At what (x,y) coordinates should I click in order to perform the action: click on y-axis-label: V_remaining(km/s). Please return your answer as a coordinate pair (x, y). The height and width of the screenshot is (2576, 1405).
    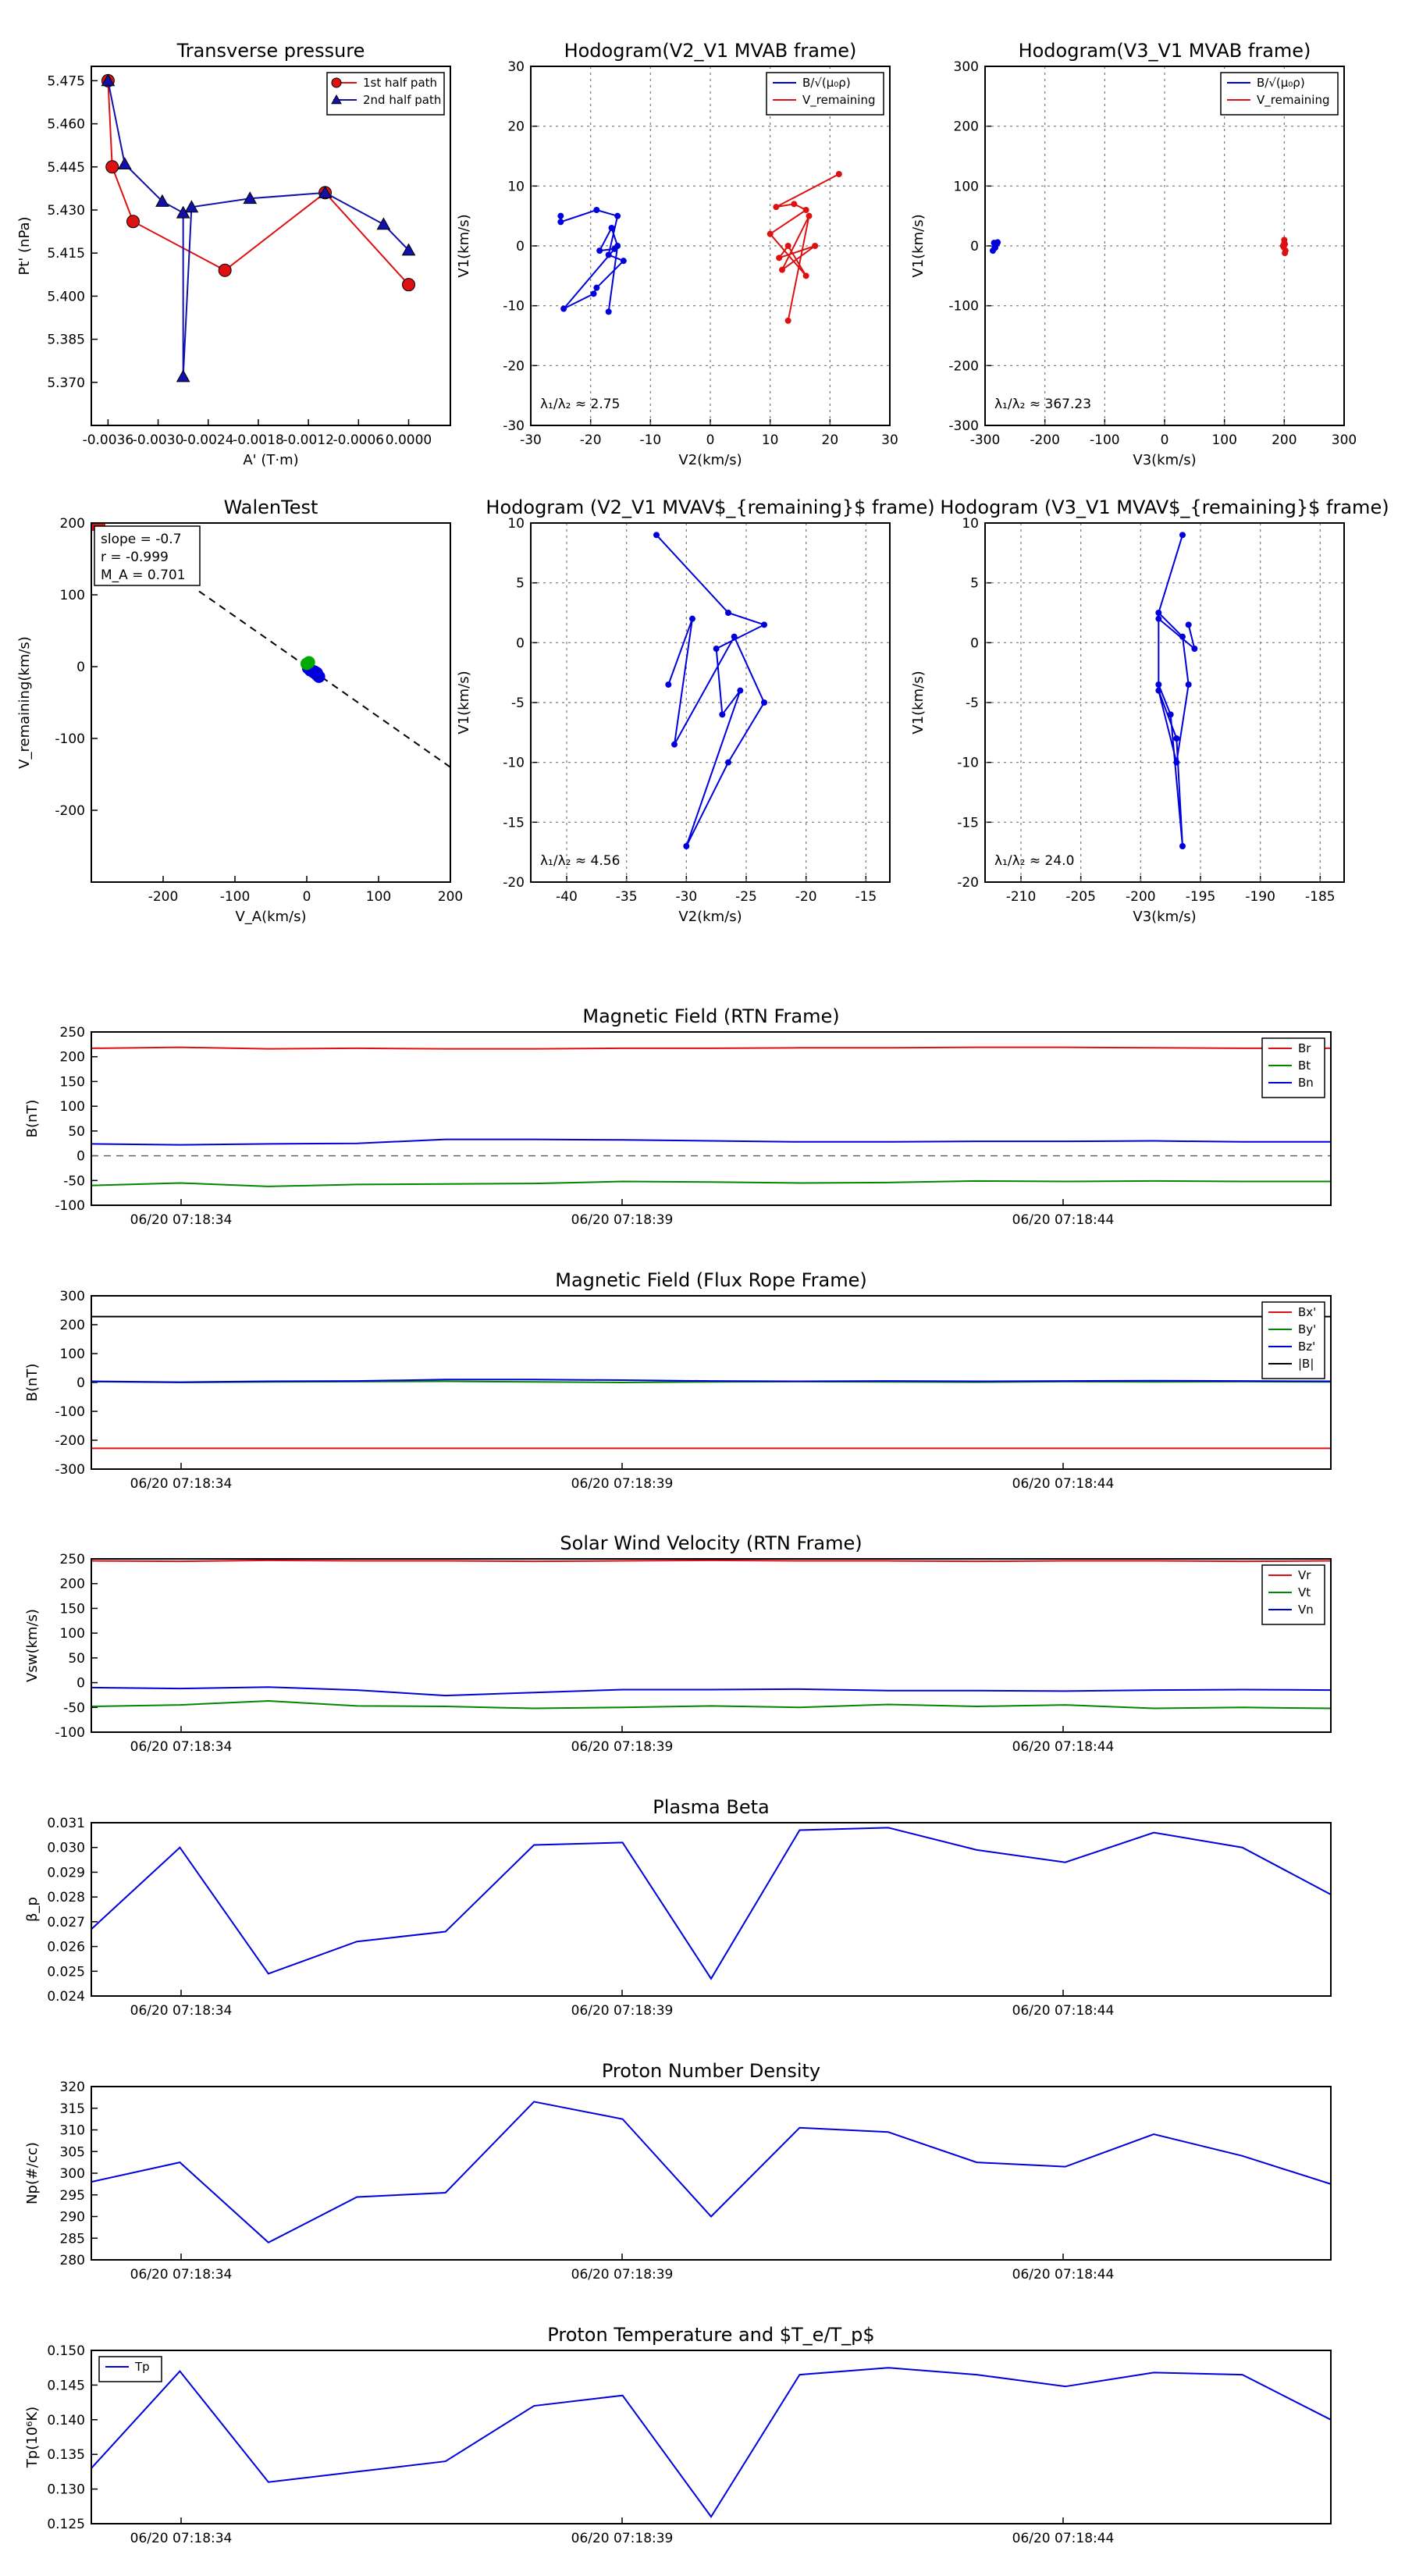
    Looking at the image, I should click on (25, 702).